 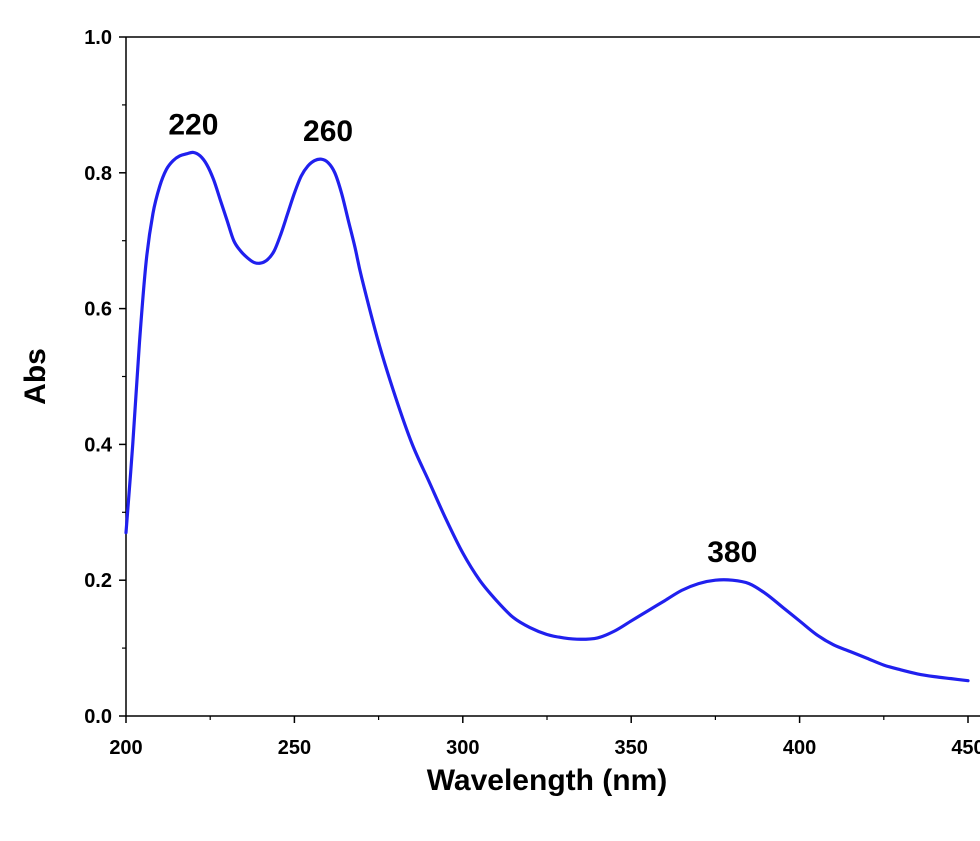 What do you see at coordinates (965, 748) in the screenshot?
I see `x-tick-label: 450` at bounding box center [965, 748].